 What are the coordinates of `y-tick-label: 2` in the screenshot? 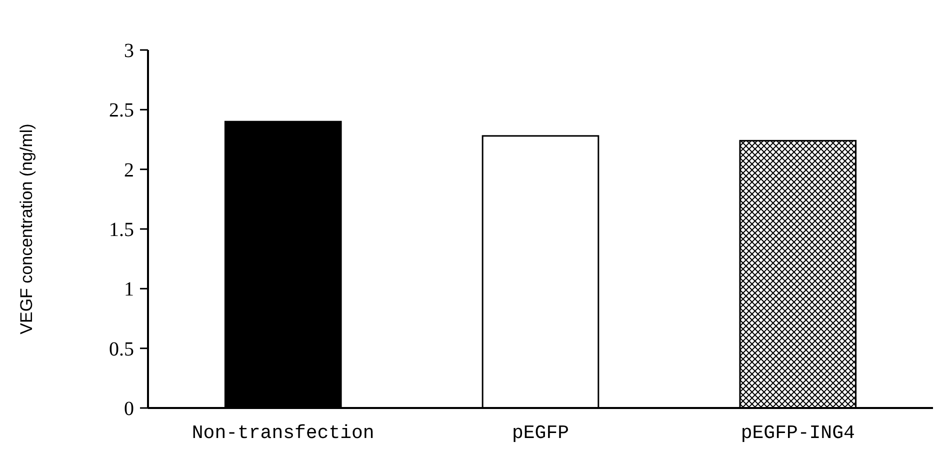 It's located at (129, 170).